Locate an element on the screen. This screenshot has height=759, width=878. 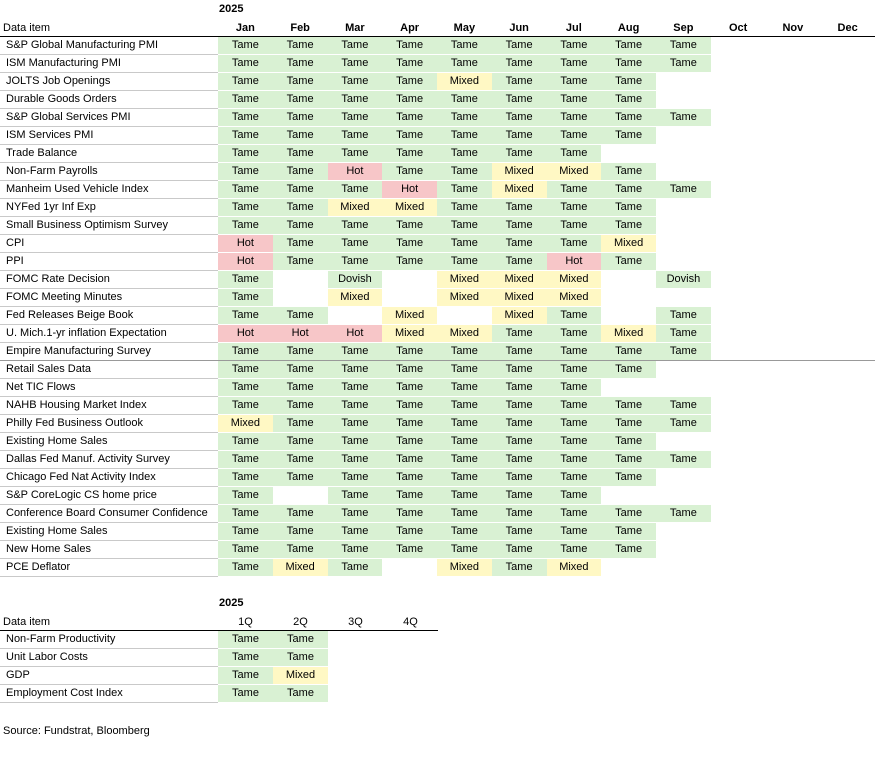
row-label: New Home Sales is located at coordinates (109, 549).